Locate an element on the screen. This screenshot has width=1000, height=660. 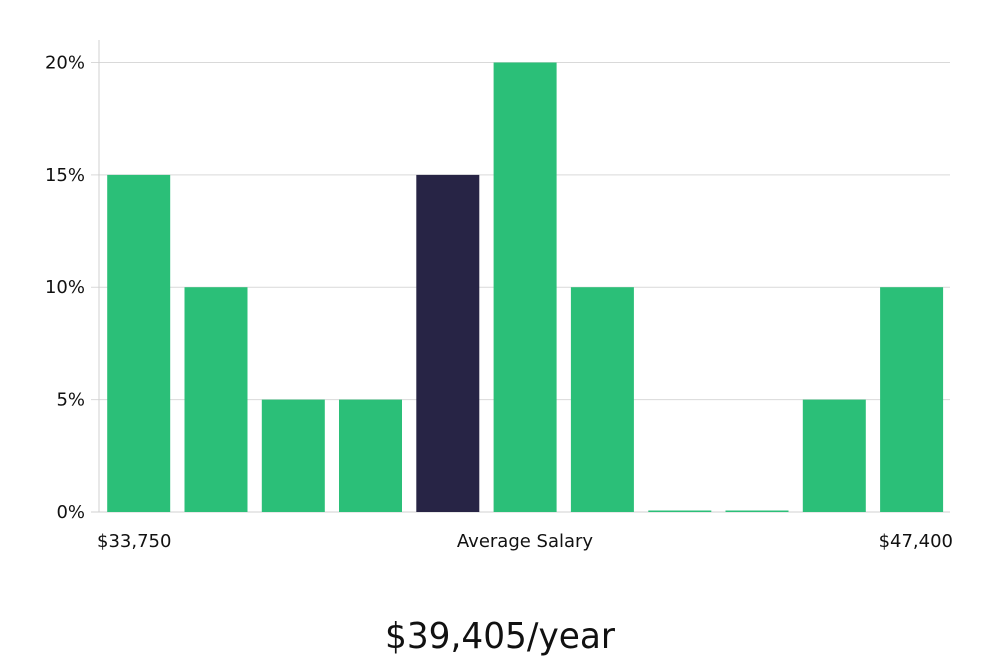
y-tick-labels: 0% 5% 10% 15% 20% is located at coordinates (65, 287).